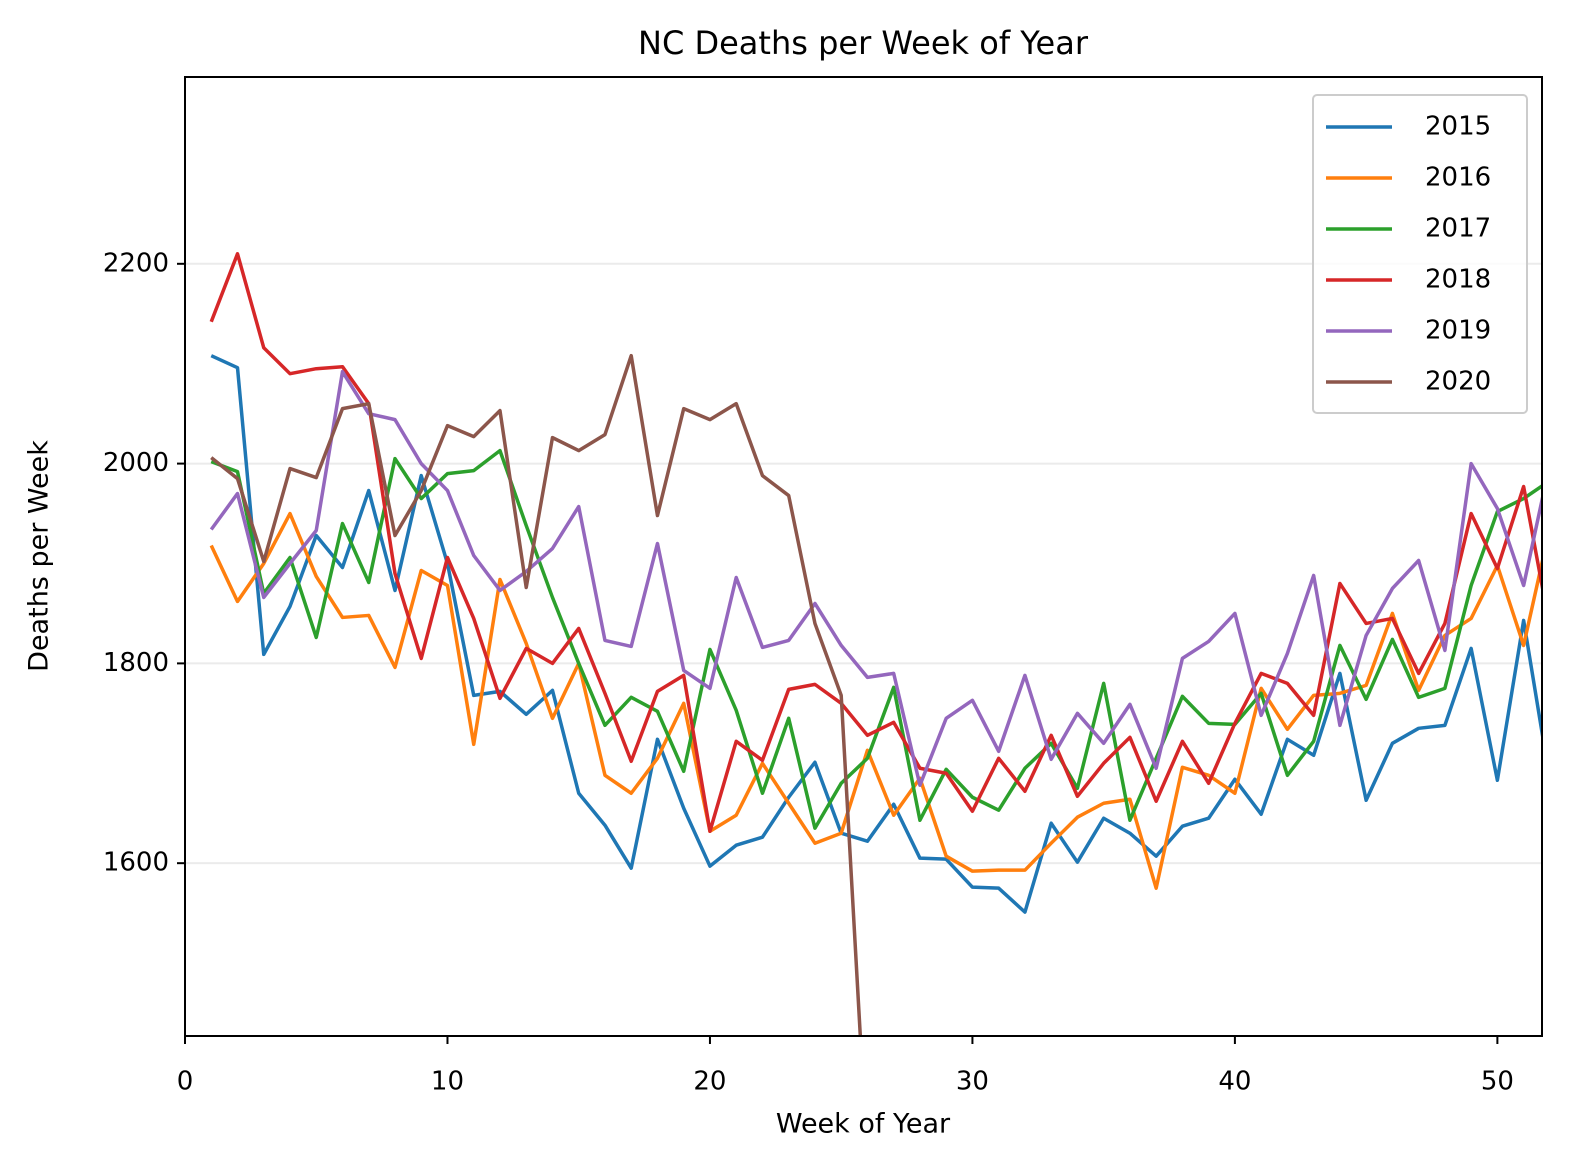 The height and width of the screenshot is (1171, 1574). I want to click on x-tick-label: 20, so click(709, 1082).